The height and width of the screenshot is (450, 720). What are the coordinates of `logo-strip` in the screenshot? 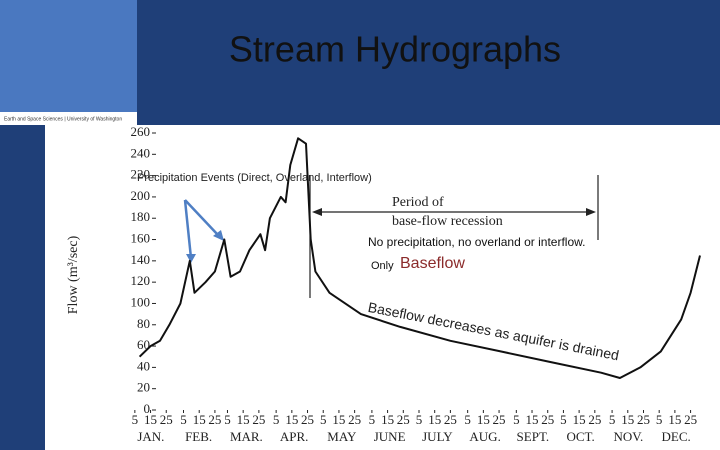 It's located at (68, 118).